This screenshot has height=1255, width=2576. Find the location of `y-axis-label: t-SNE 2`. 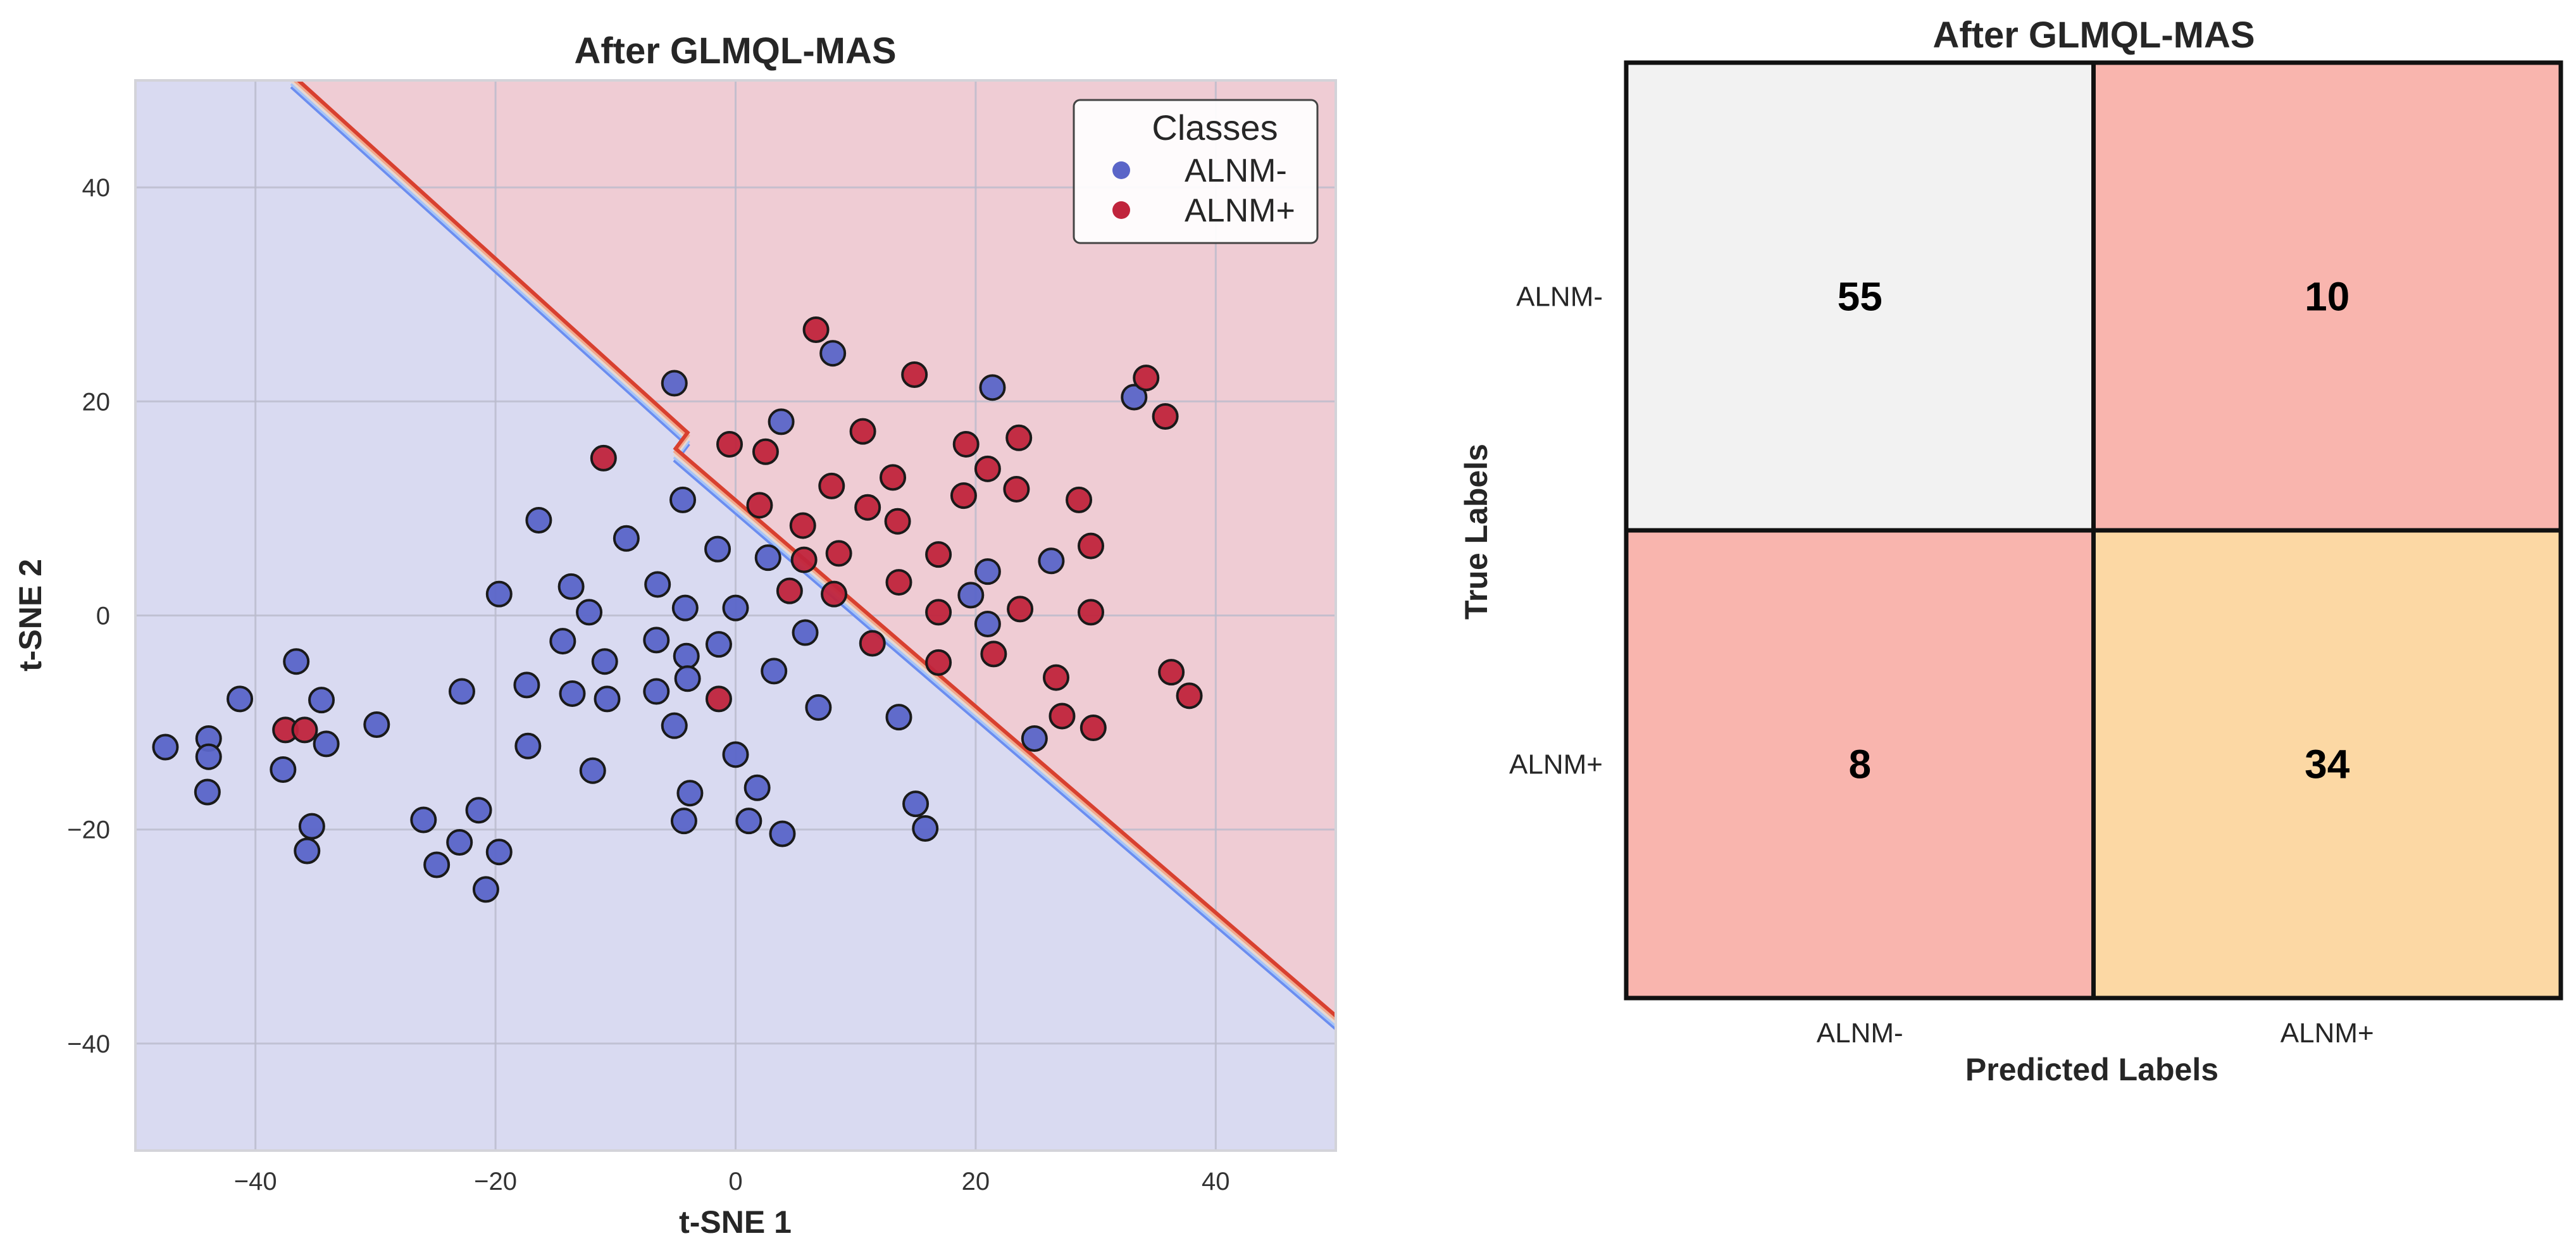

y-axis-label: t-SNE 2 is located at coordinates (30, 615).